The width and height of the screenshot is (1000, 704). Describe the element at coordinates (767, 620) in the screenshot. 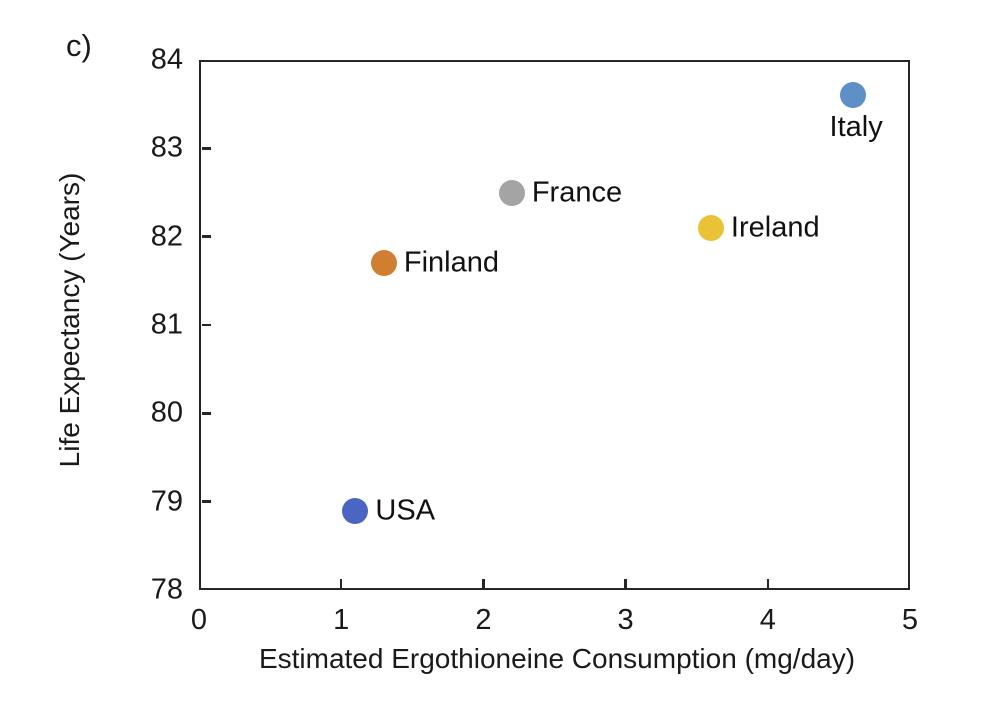

I see `x-tick-label-4: 4` at that location.